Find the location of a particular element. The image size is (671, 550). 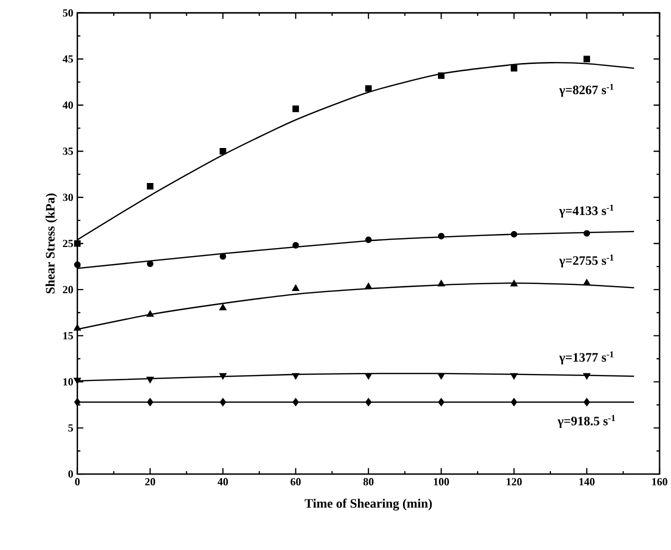

y-tick-label: 0 is located at coordinates (70, 474).